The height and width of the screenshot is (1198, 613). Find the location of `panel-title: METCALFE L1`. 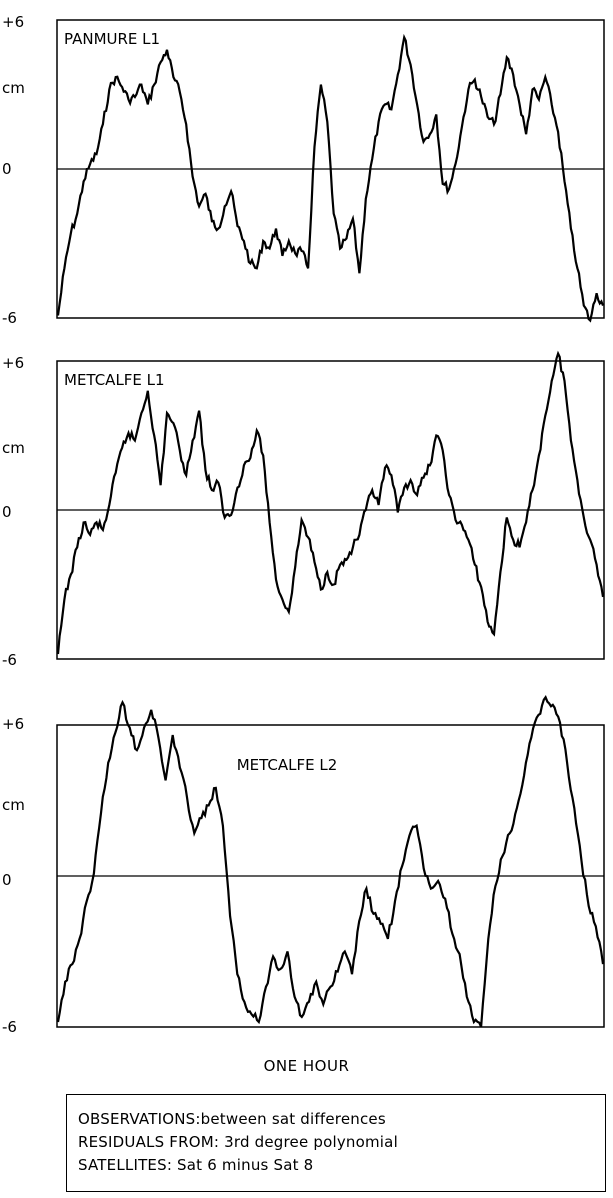

panel-title: METCALFE L1 is located at coordinates (114, 380).